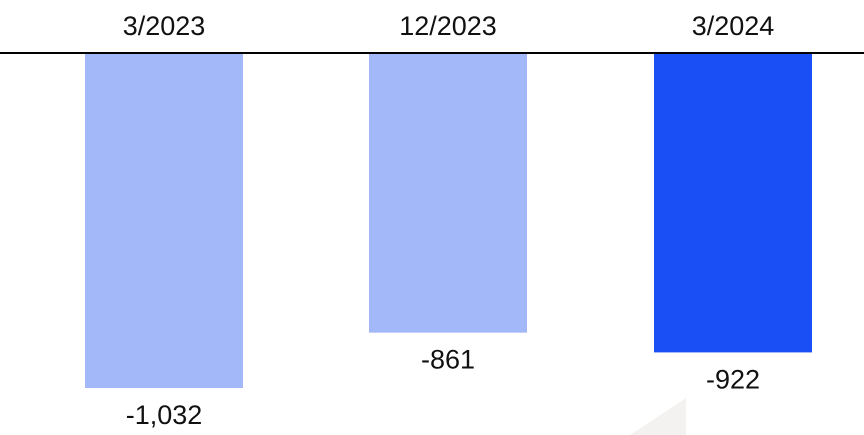  Describe the element at coordinates (733, 379) in the screenshot. I see `value-label-3: -922` at that location.